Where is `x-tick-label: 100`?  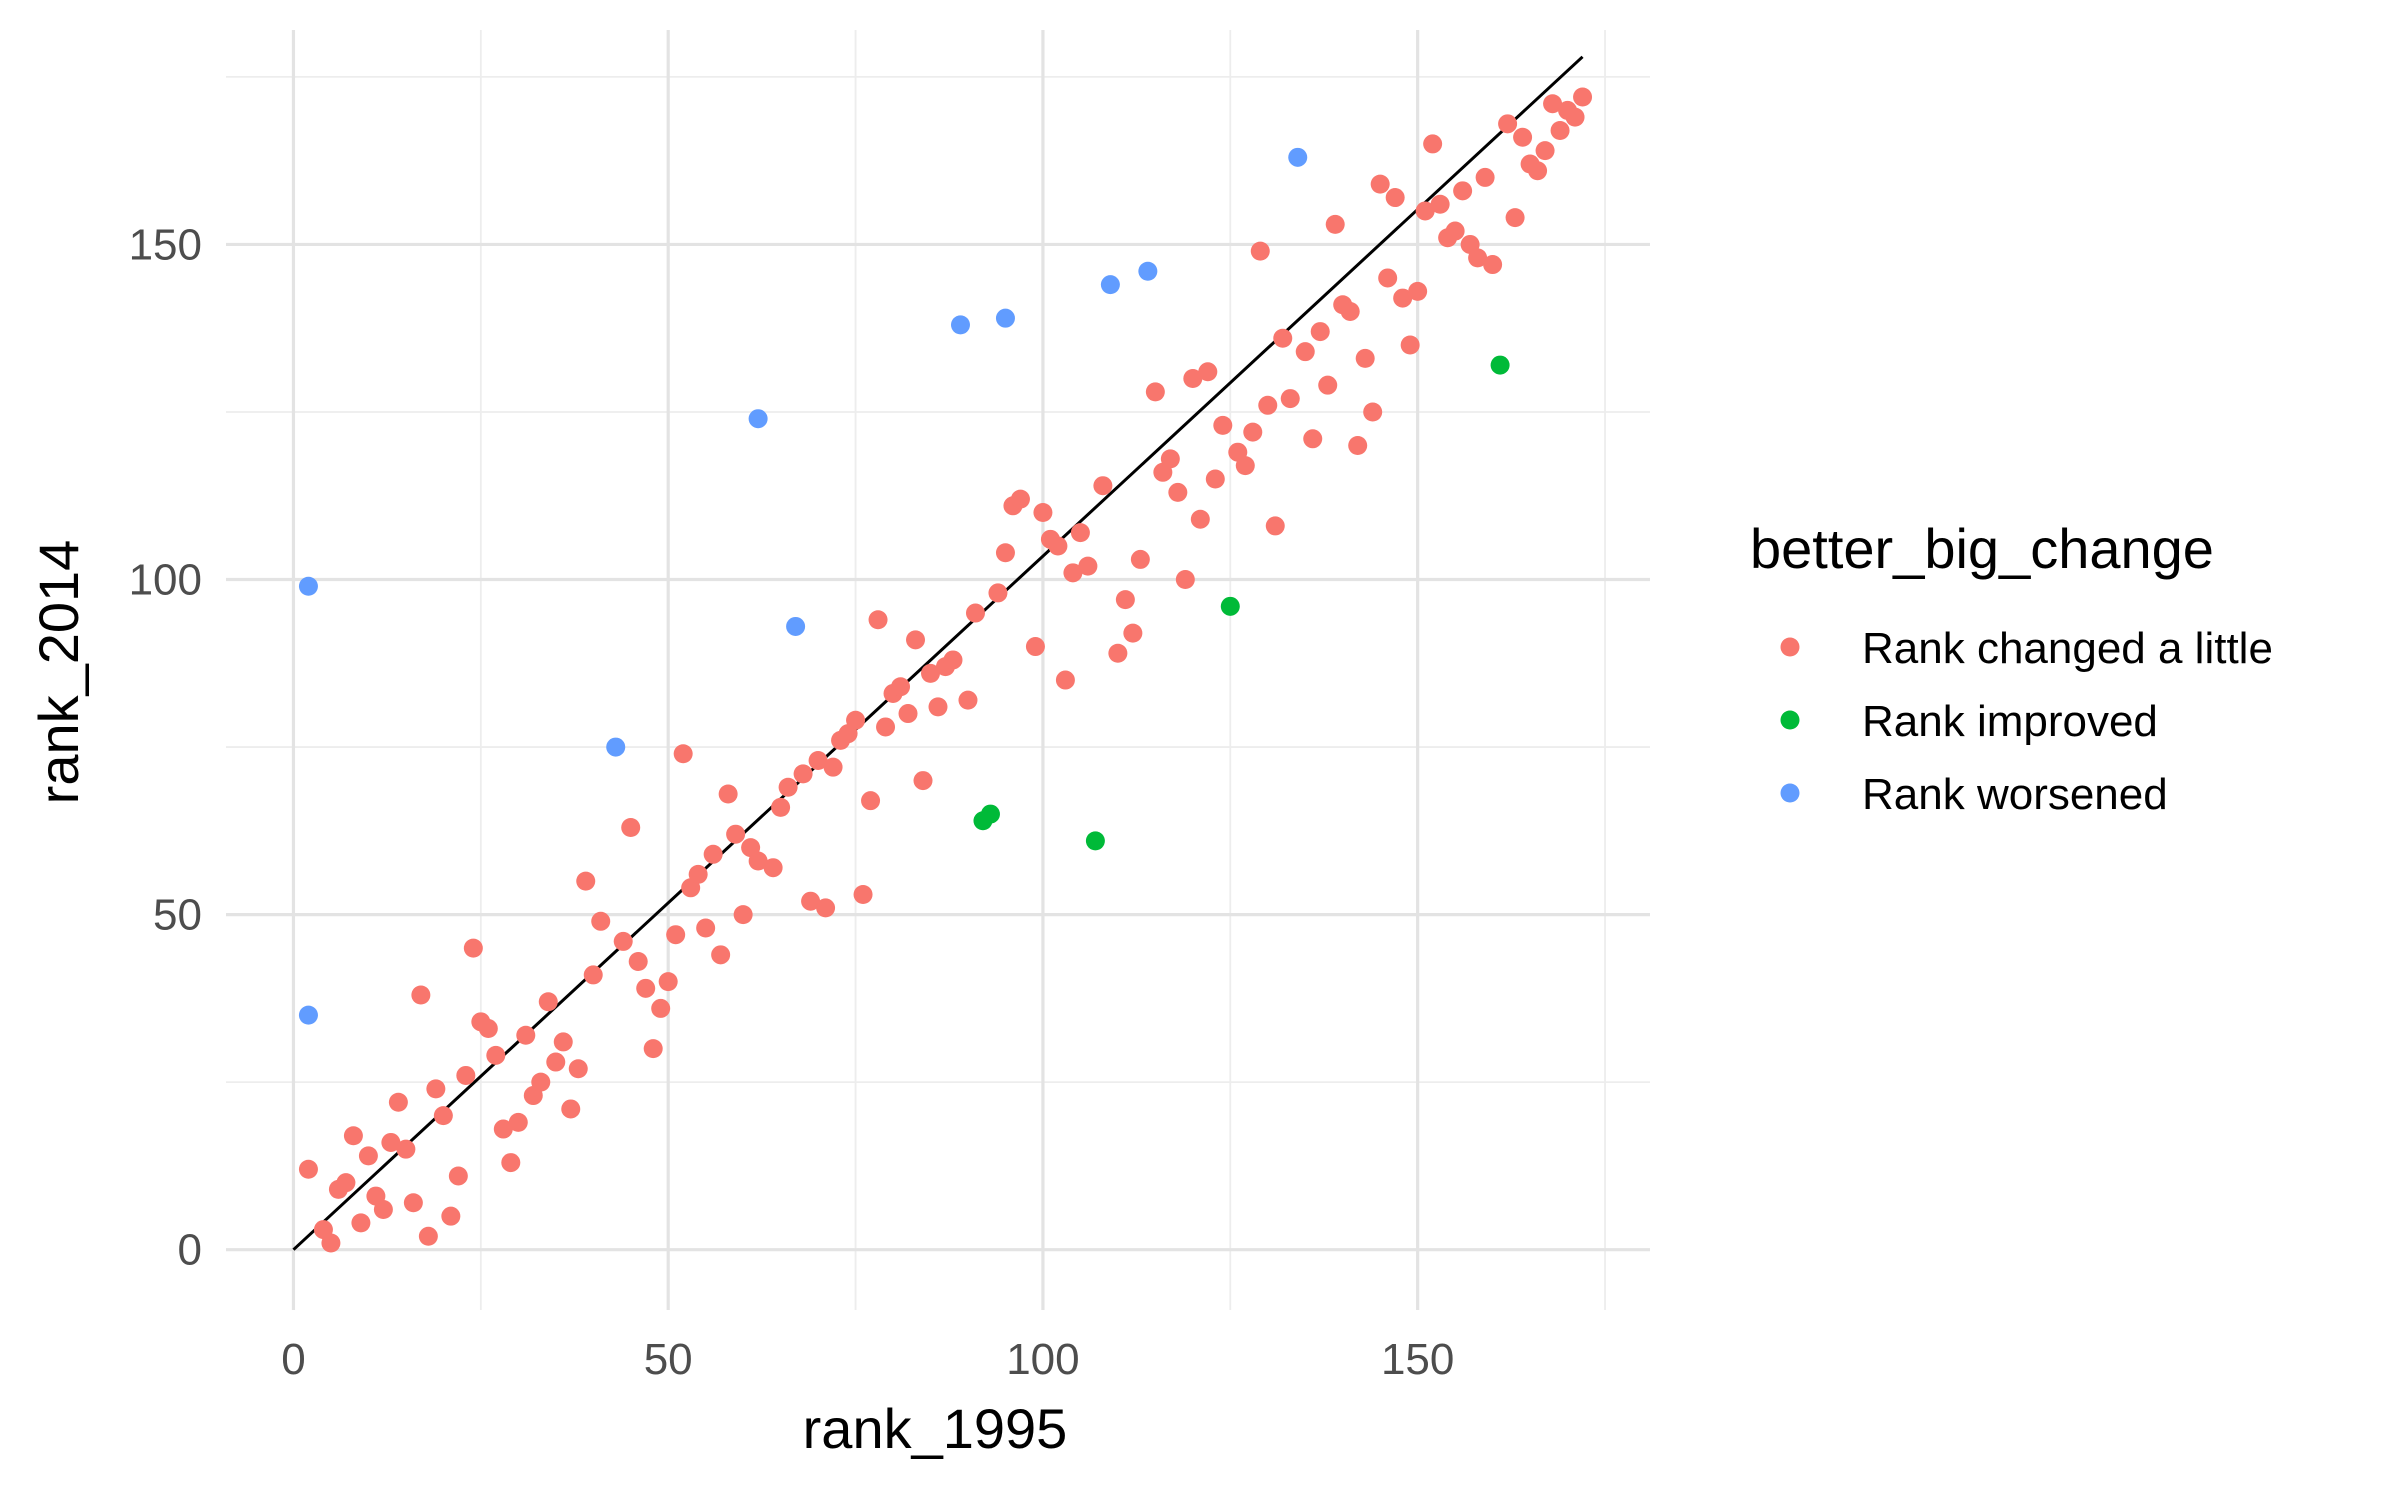
x-tick-label: 100 is located at coordinates (1042, 1359).